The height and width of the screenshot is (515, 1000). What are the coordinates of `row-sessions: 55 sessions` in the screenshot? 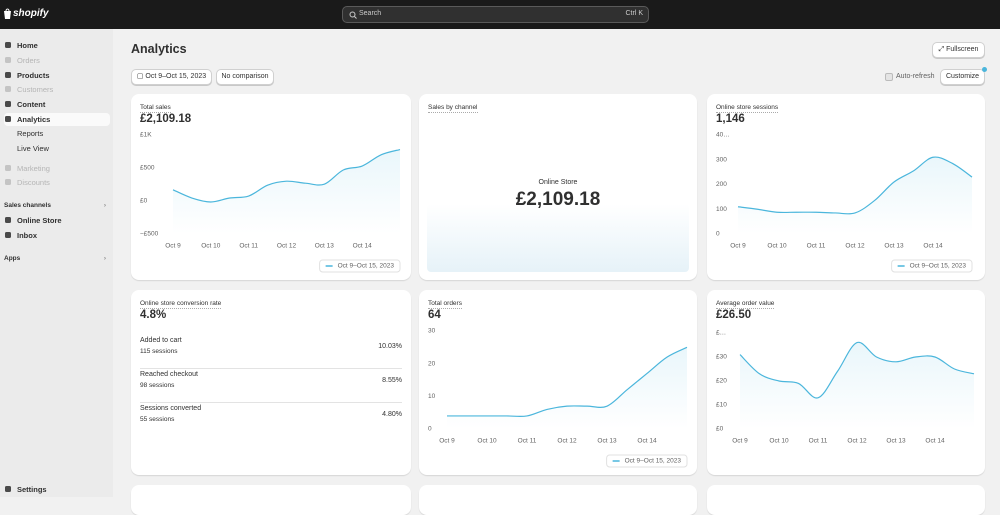 It's located at (157, 419).